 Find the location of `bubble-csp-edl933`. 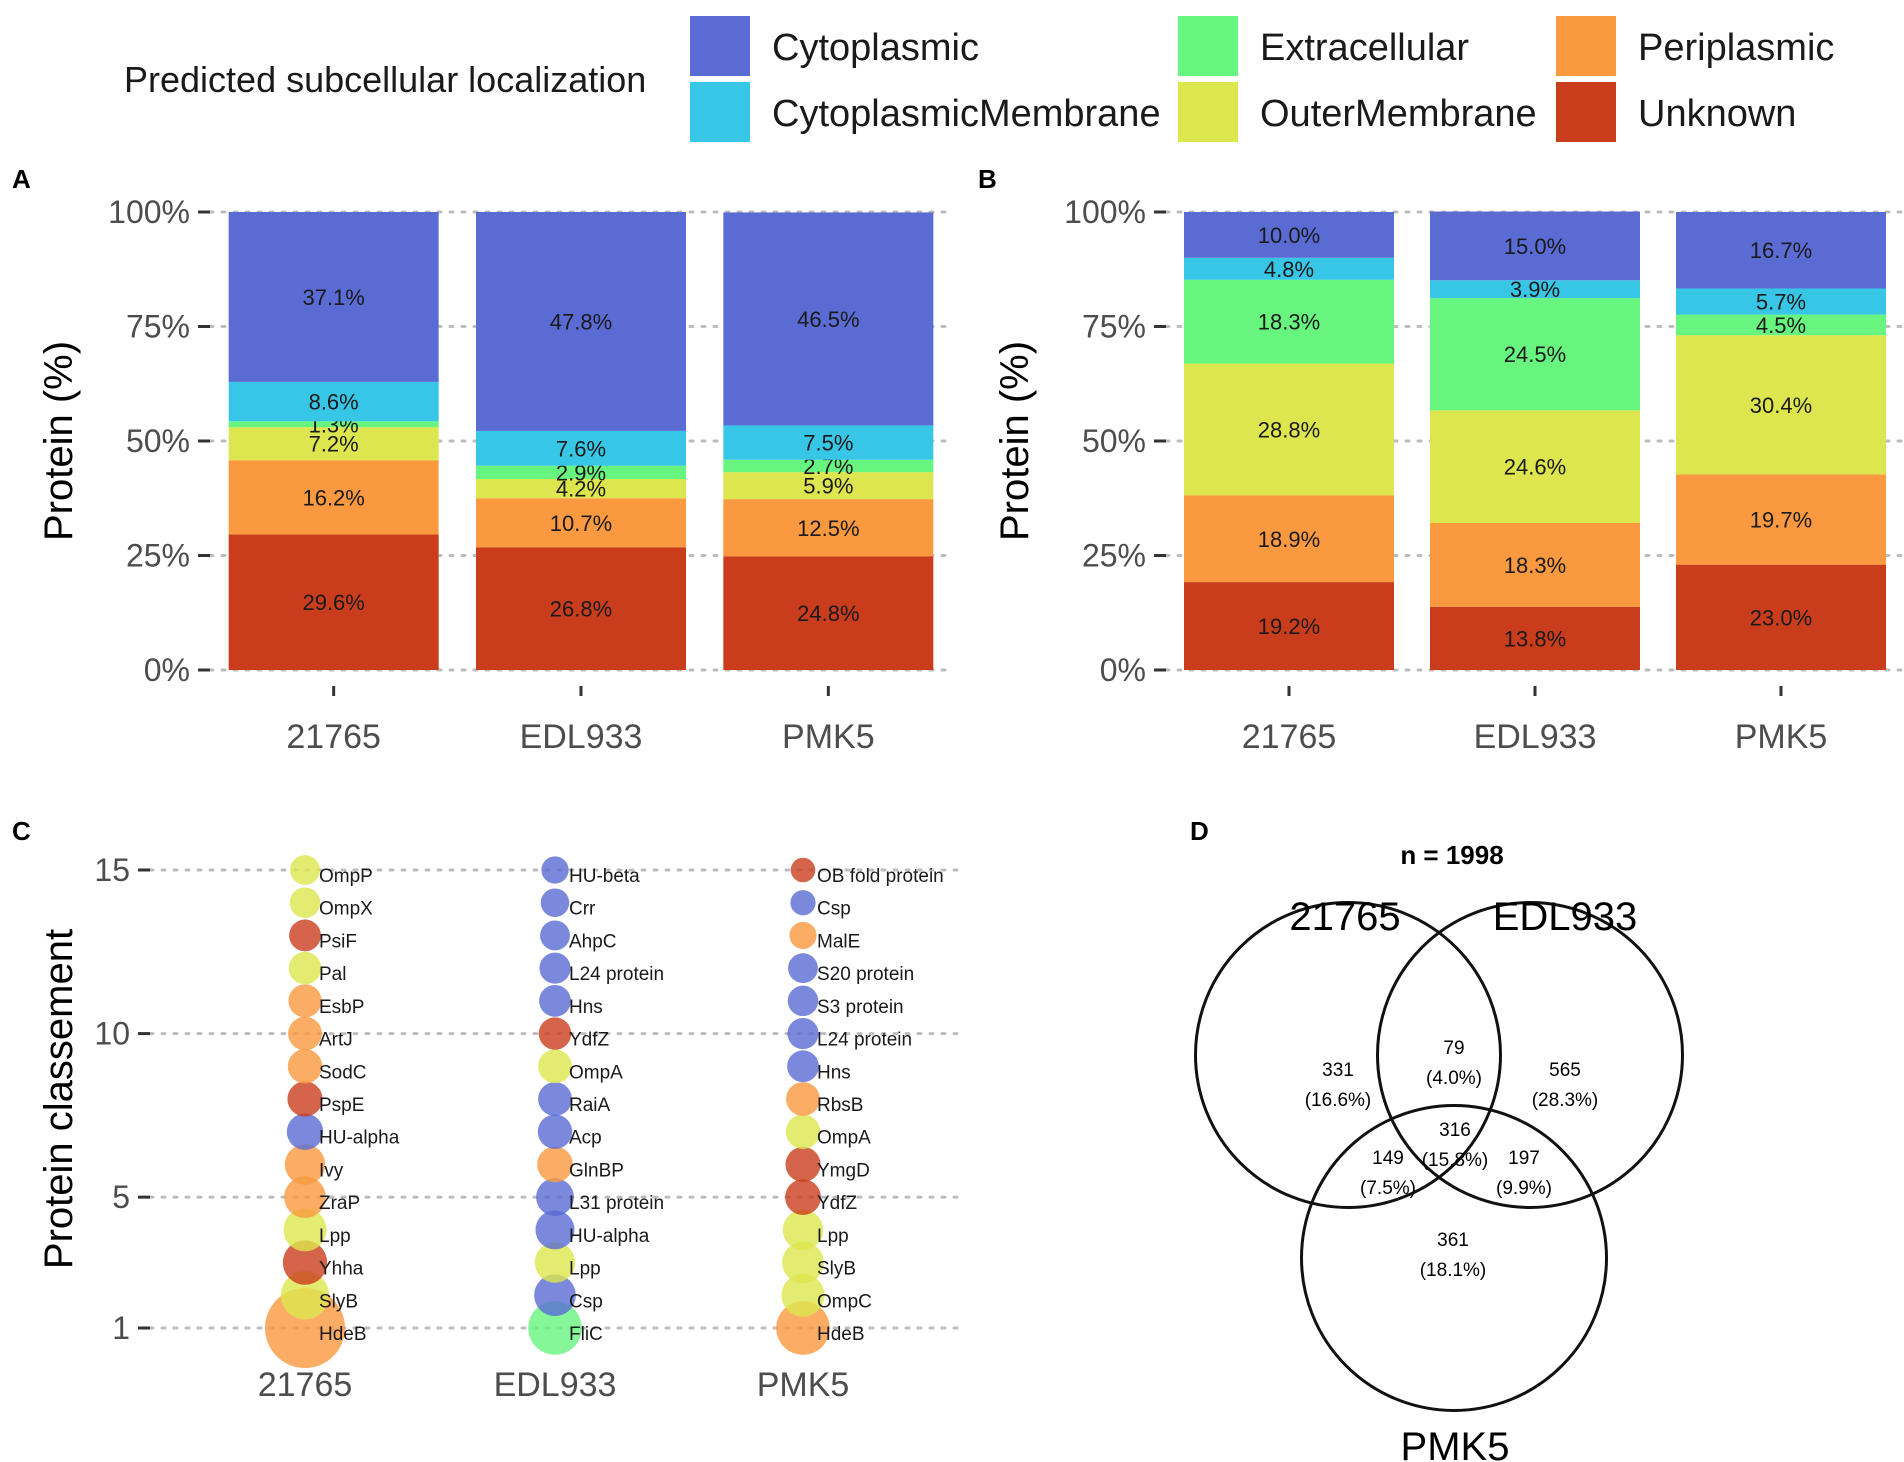

bubble-csp-edl933 is located at coordinates (555, 1295).